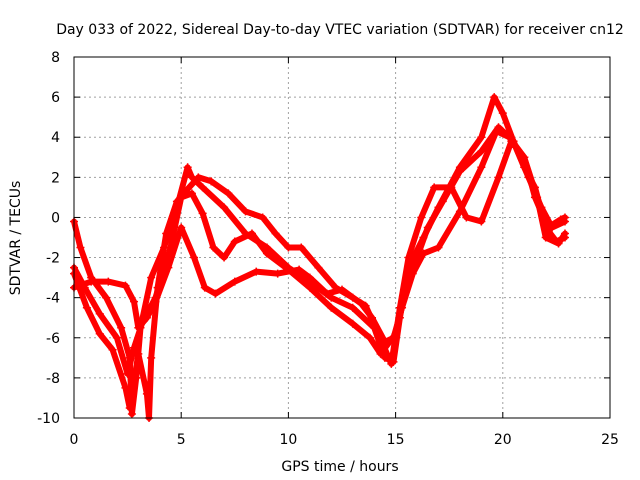 This screenshot has height=480, width=640. Describe the element at coordinates (53, 259) in the screenshot. I see `y-tick-label: -2` at that location.